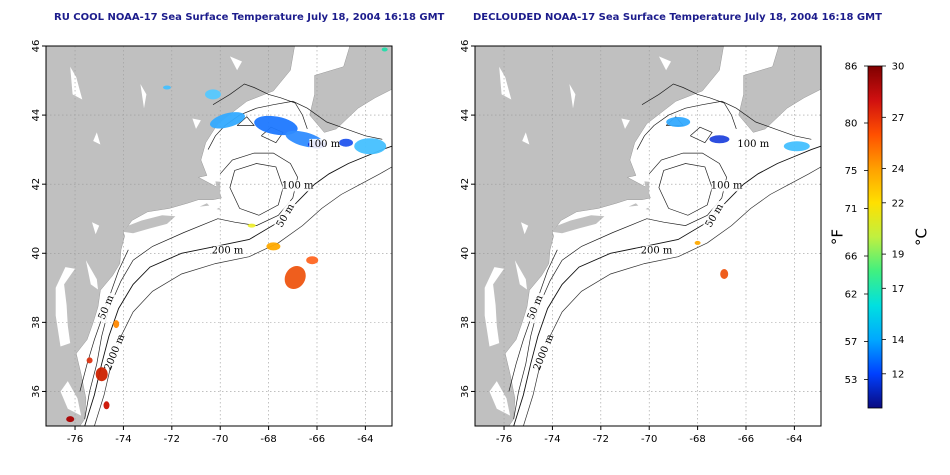 This screenshot has width=950, height=475. What do you see at coordinates (875, 237) in the screenshot?
I see `colorbar-gradient` at bounding box center [875, 237].